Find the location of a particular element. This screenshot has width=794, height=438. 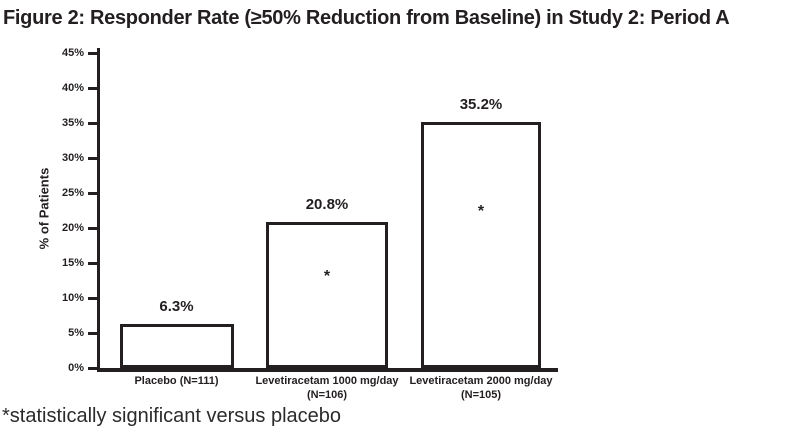

y-axis-tick-label: 25% is located at coordinates (72, 193).